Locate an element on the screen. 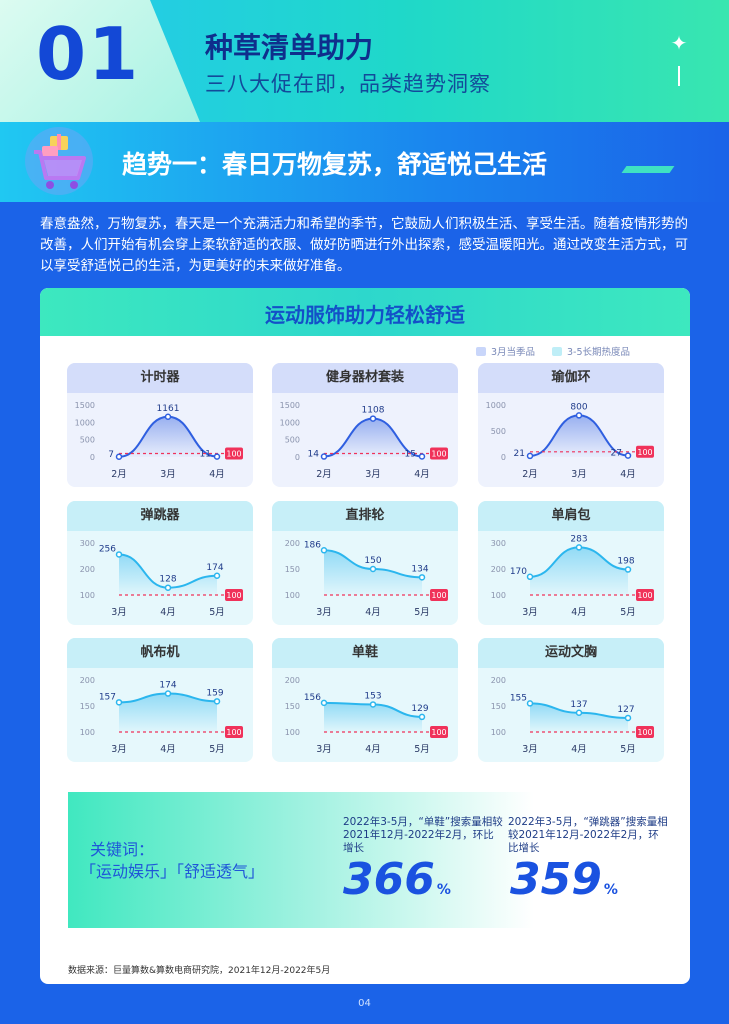  data-label: 1108 is located at coordinates (373, 411).